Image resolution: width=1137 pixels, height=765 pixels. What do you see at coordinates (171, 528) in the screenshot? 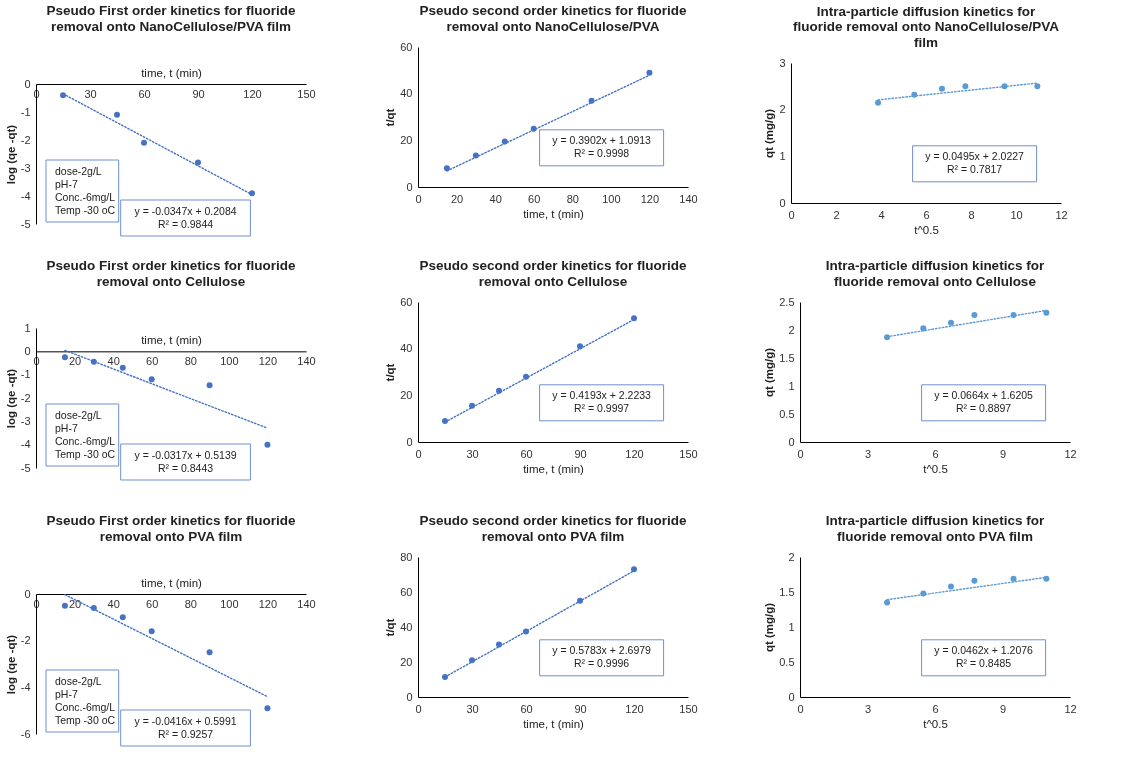
I see `chart-title: Pseudo First order kinetics for fluoride removal onto PVA film` at bounding box center [171, 528].